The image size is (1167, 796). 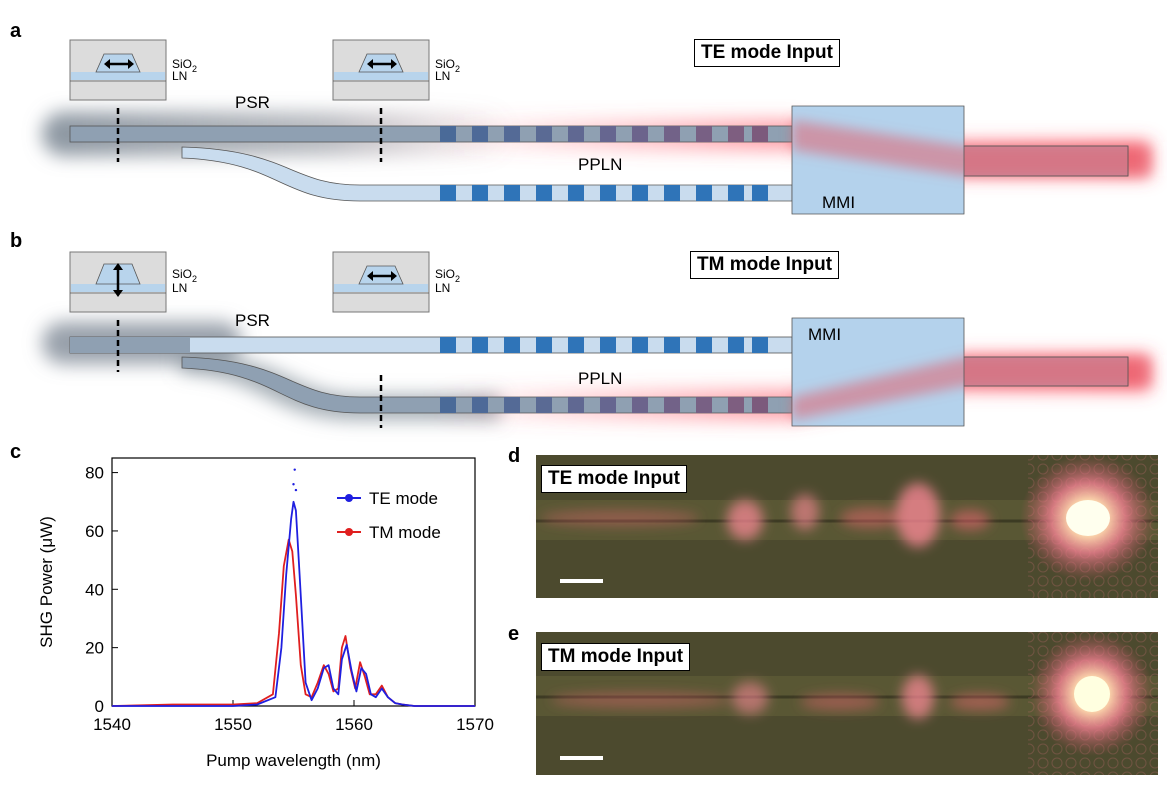 I want to click on ppln-label-b: PPLN, so click(x=600, y=378).